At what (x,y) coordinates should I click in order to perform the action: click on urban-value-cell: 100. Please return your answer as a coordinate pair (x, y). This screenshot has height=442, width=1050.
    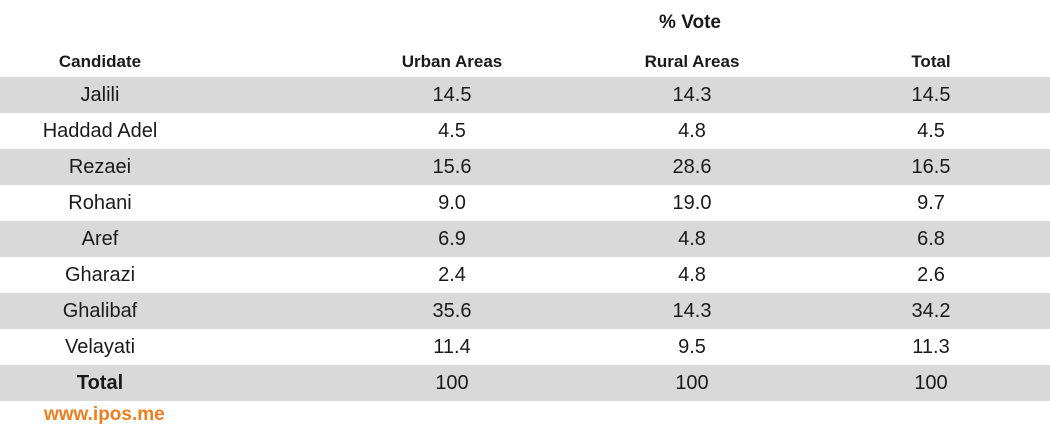
    Looking at the image, I should click on (452, 383).